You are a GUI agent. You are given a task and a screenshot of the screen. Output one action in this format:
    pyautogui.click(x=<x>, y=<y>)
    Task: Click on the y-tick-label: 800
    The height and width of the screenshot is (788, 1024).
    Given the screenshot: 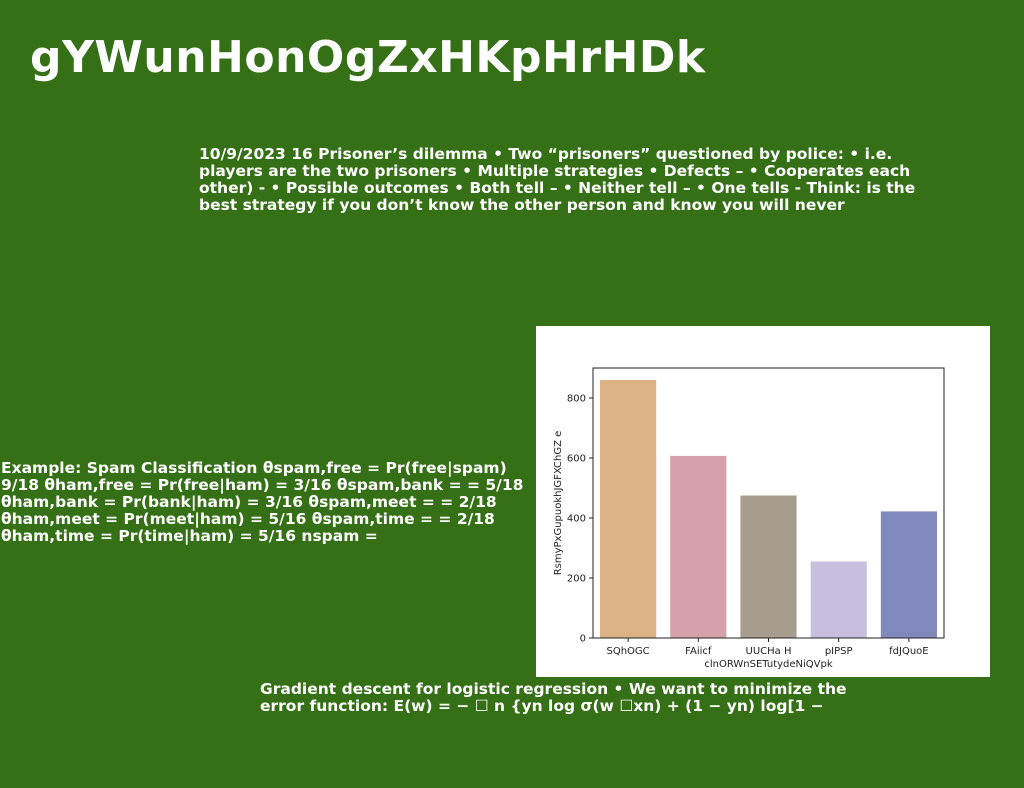 What is the action you would take?
    pyautogui.click(x=576, y=399)
    